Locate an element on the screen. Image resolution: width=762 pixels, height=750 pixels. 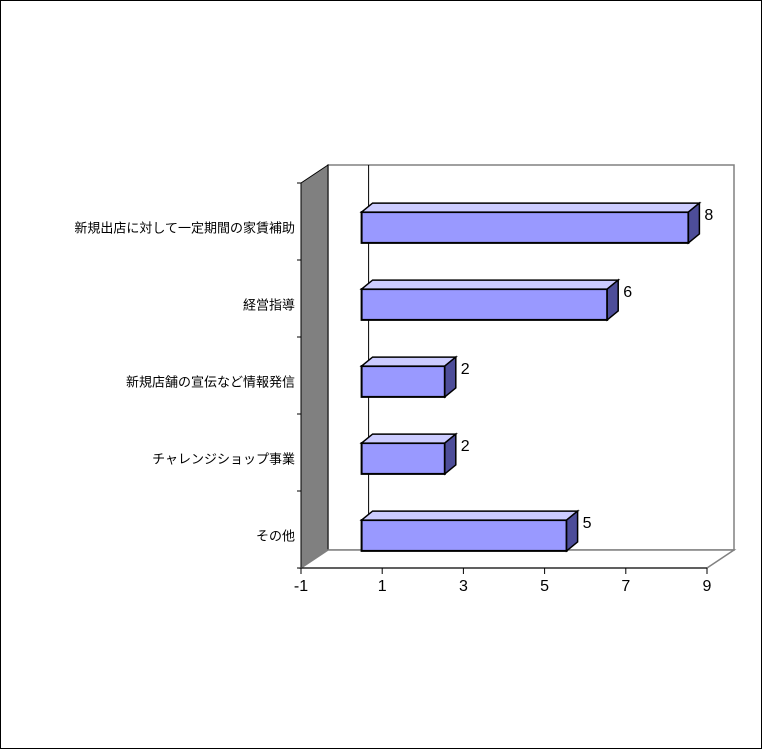
category-label: 経営指導 is located at coordinates (269, 305).